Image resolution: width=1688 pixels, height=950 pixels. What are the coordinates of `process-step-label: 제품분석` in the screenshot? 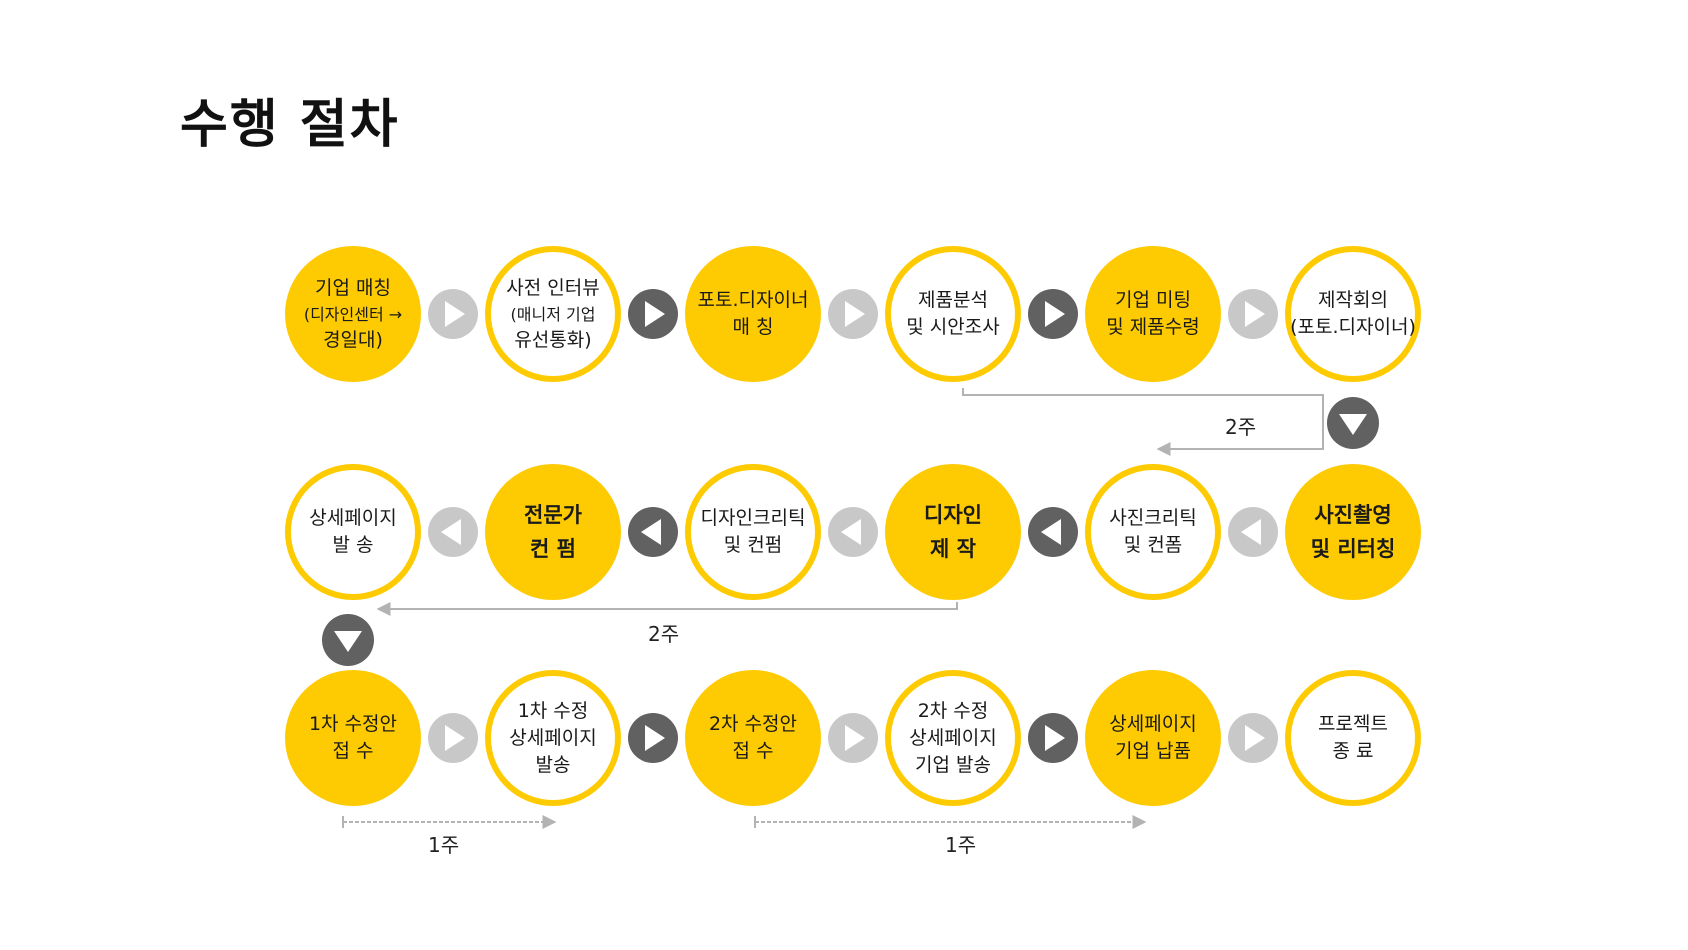 It's located at (953, 300).